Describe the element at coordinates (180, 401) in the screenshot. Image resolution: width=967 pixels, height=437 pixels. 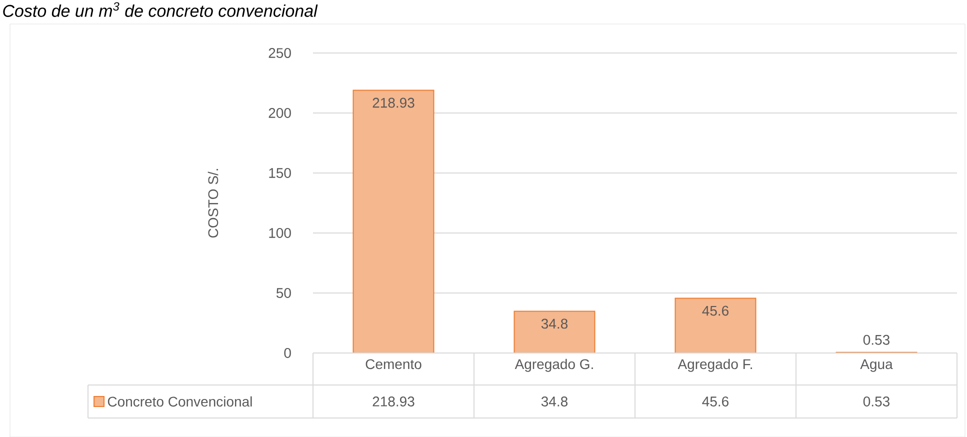
I see `legend-label: Concreto Convencional` at that location.